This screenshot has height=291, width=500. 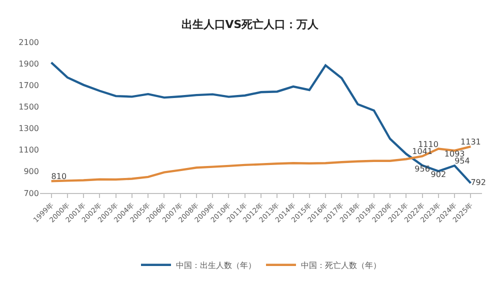 What do you see at coordinates (422, 151) in the screenshot?
I see `data-label: 1041` at bounding box center [422, 151].